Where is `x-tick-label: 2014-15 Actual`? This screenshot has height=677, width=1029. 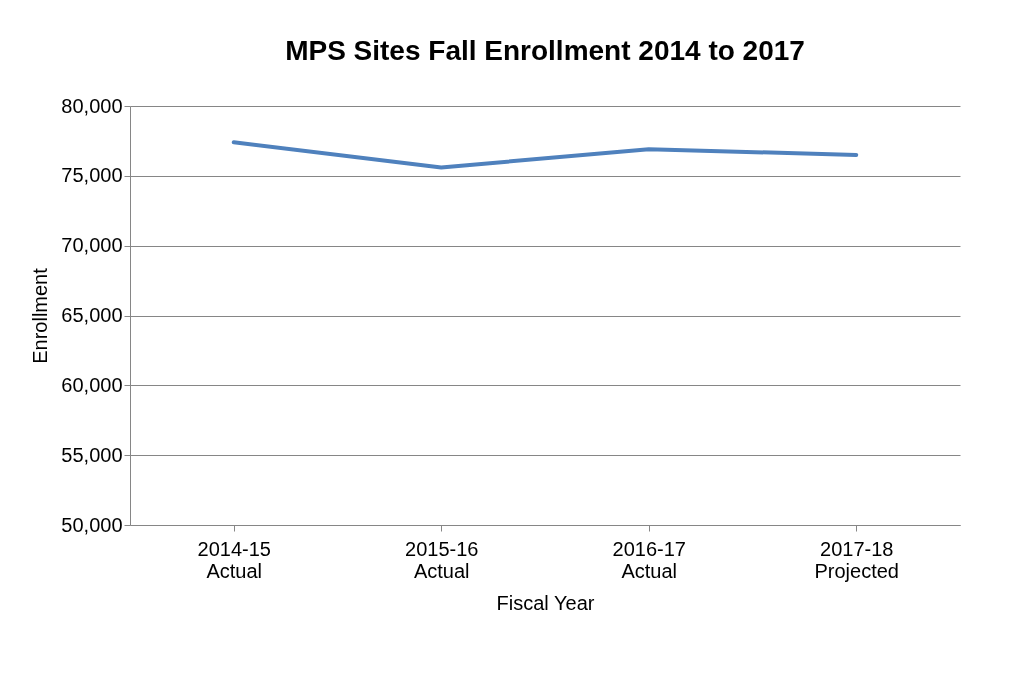
x-tick-label: 2014-15 Actual is located at coordinates (234, 559).